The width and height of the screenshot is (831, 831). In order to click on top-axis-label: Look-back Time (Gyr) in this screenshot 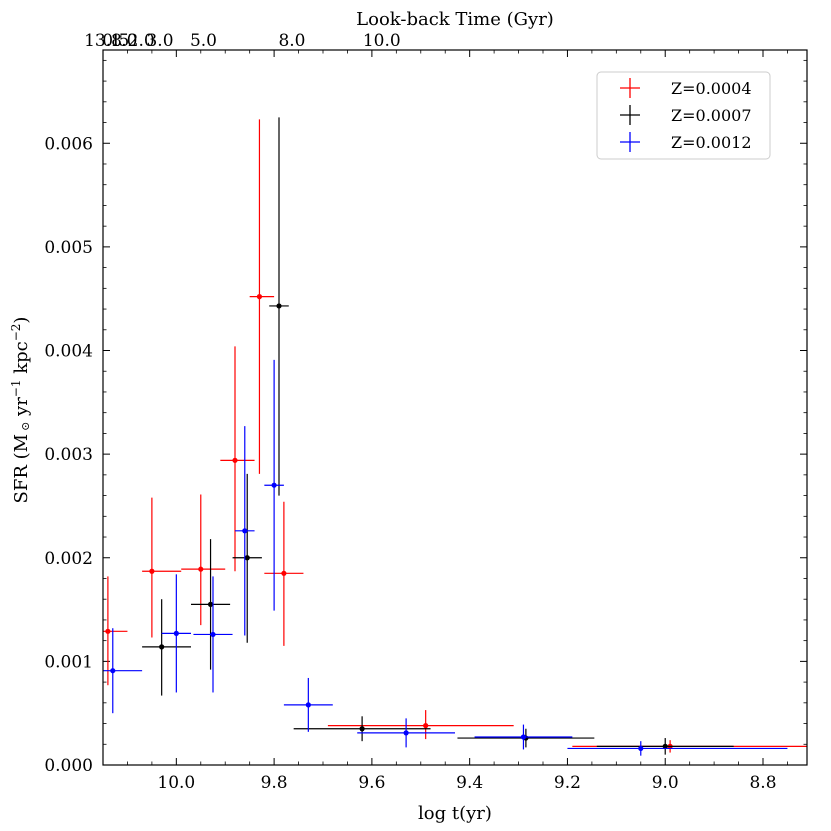, I will do `click(455, 19)`.